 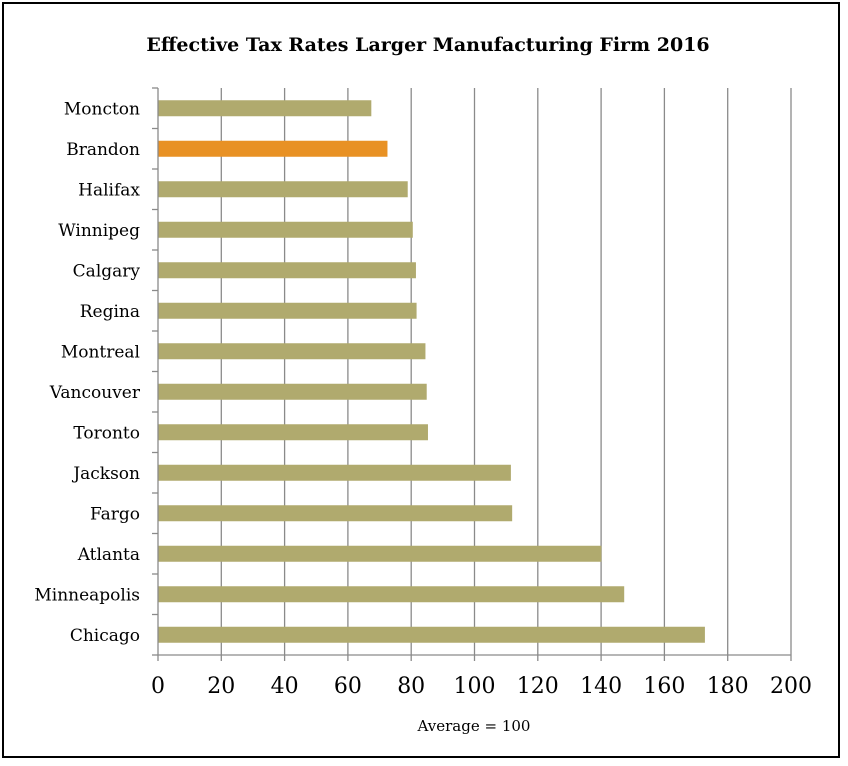 What do you see at coordinates (391, 594) in the screenshot?
I see `bar-minneapolis` at bounding box center [391, 594].